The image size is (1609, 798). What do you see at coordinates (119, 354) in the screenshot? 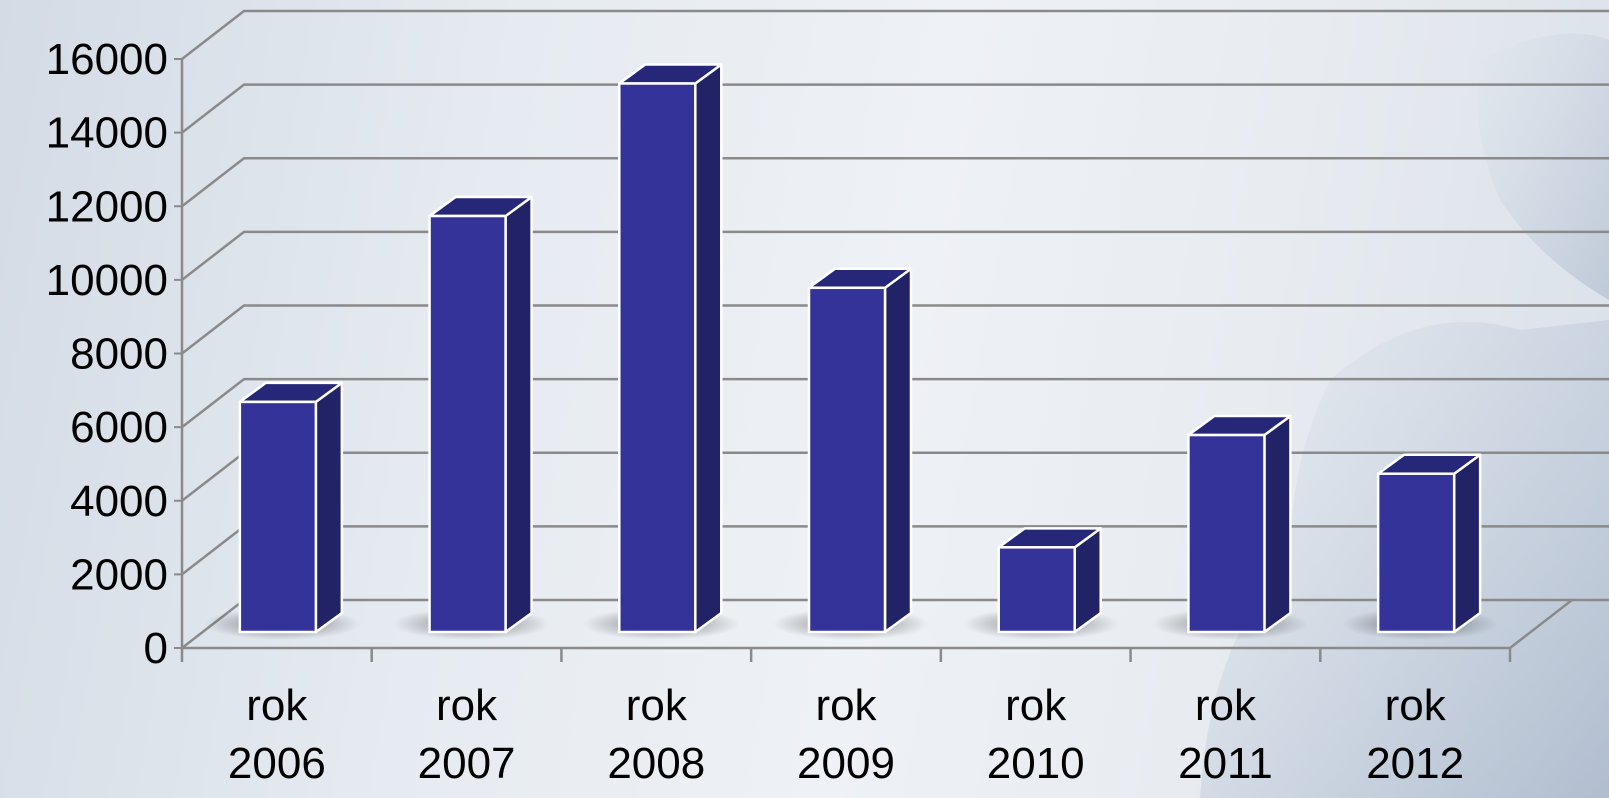
I see `y-tick-label: 8000` at bounding box center [119, 354].